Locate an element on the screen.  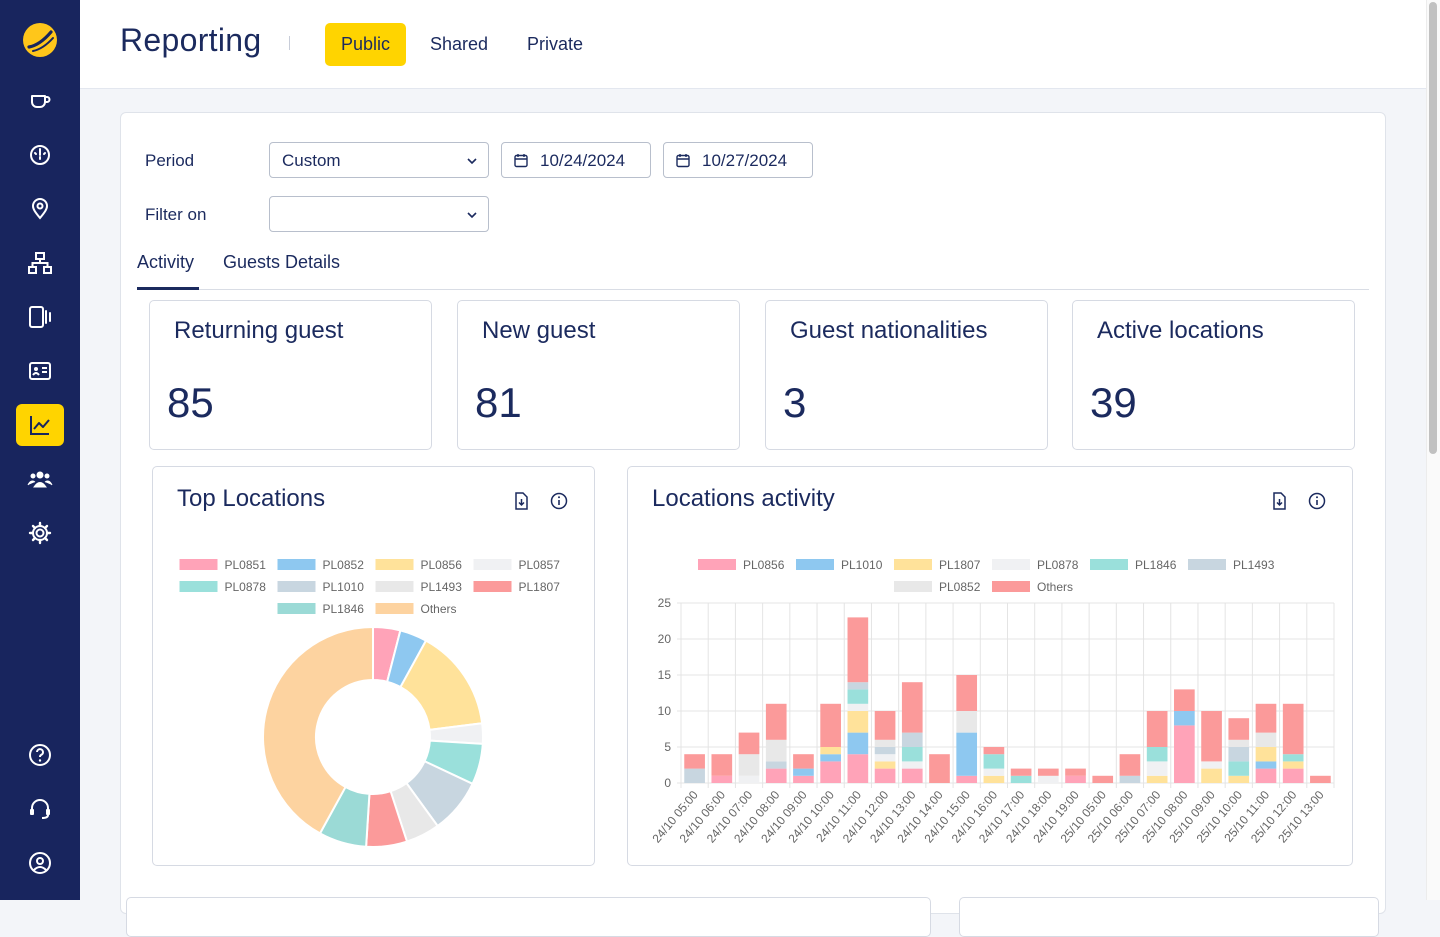
sidebar-item-reporting is located at coordinates (40, 425).